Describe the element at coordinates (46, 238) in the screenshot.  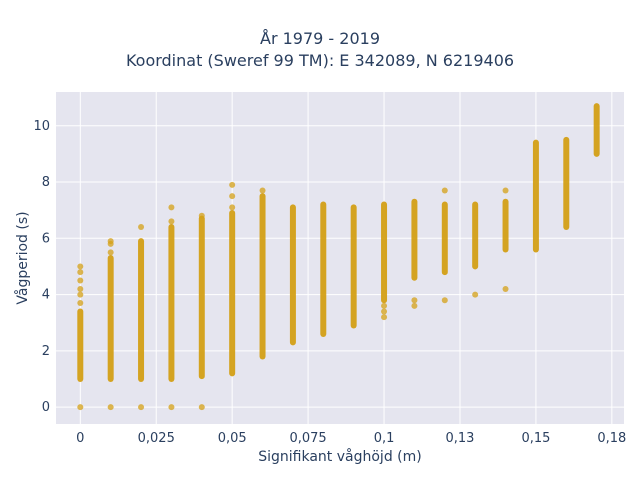
I see `y-tick-label: 6` at that location.